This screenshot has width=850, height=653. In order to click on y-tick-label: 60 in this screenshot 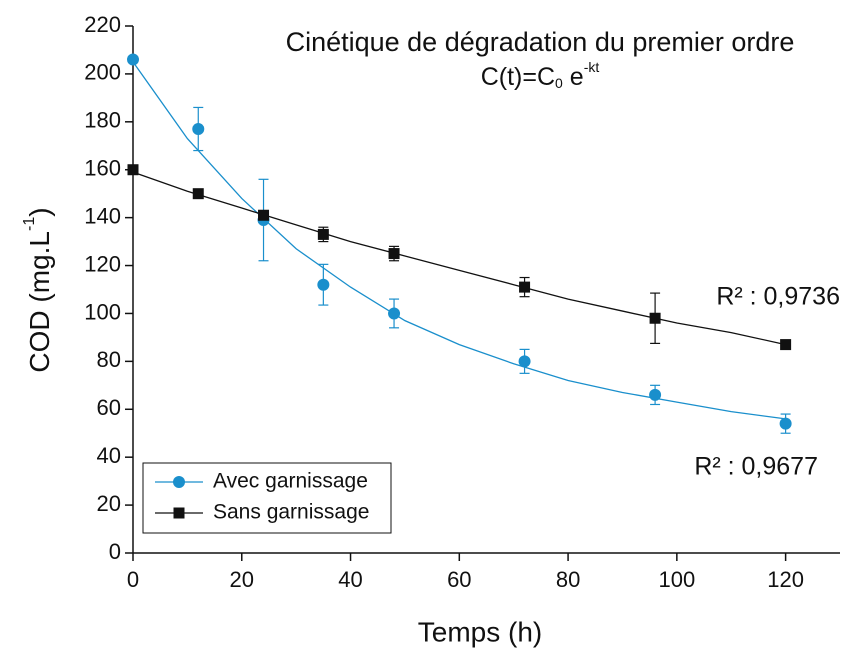, I will do `click(109, 407)`.